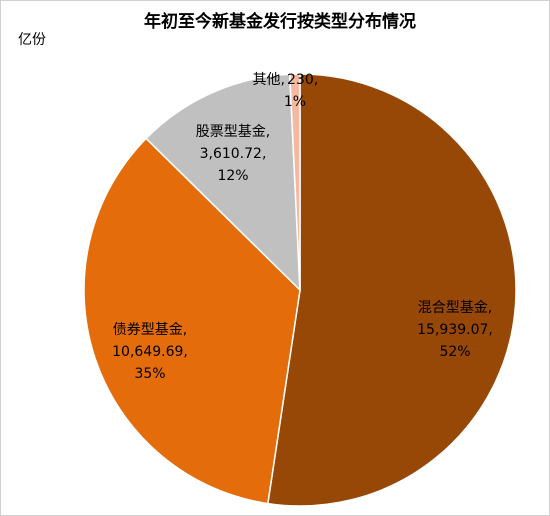 Image resolution: width=550 pixels, height=516 pixels. What do you see at coordinates (269, 80) in the screenshot?
I see `slice-label: 其他,` at bounding box center [269, 80].